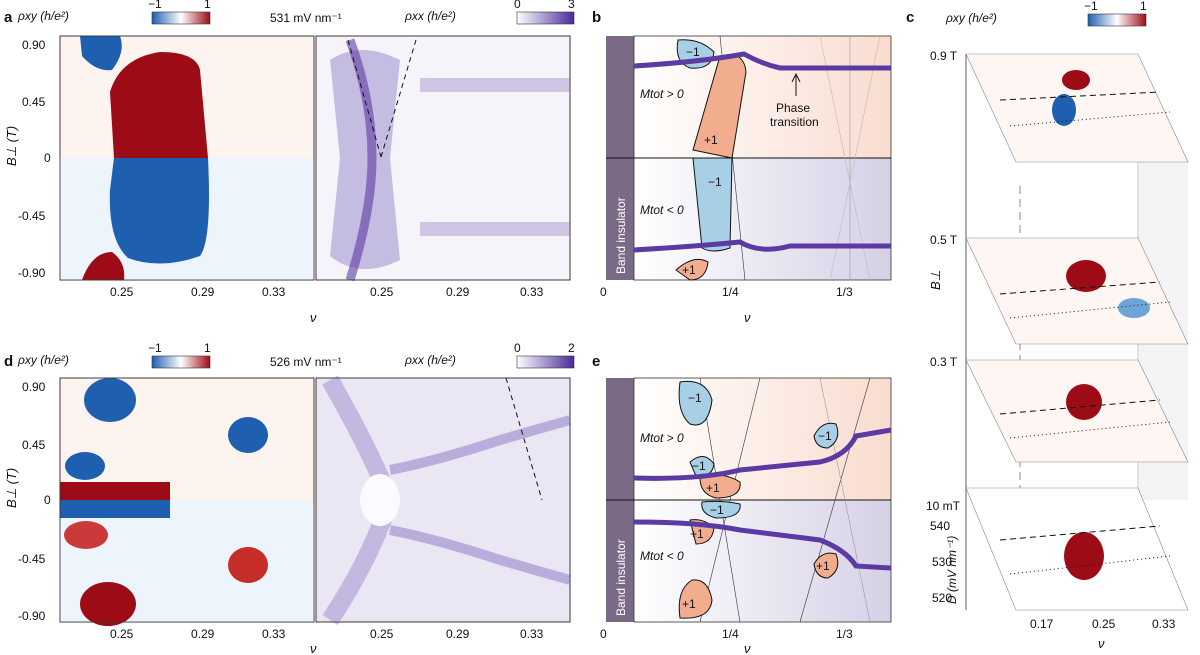 This screenshot has height=655, width=1200. Describe the element at coordinates (711, 140) in the screenshot. I see `label-b-p1: +1` at that location.